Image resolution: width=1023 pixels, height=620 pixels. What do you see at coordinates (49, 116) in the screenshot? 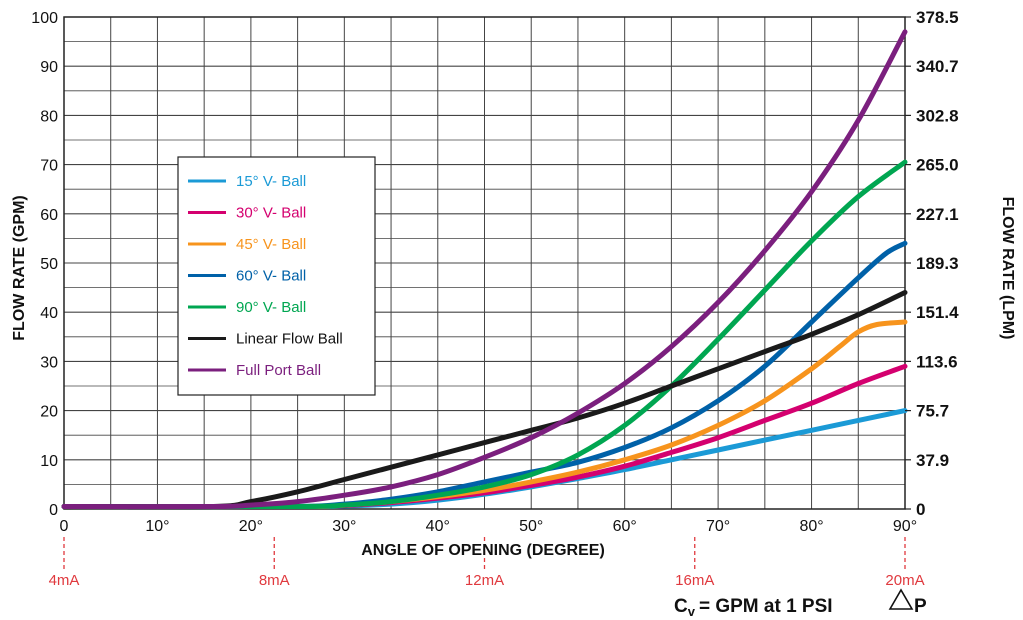
I see `y-tick-label: 80` at bounding box center [49, 116].